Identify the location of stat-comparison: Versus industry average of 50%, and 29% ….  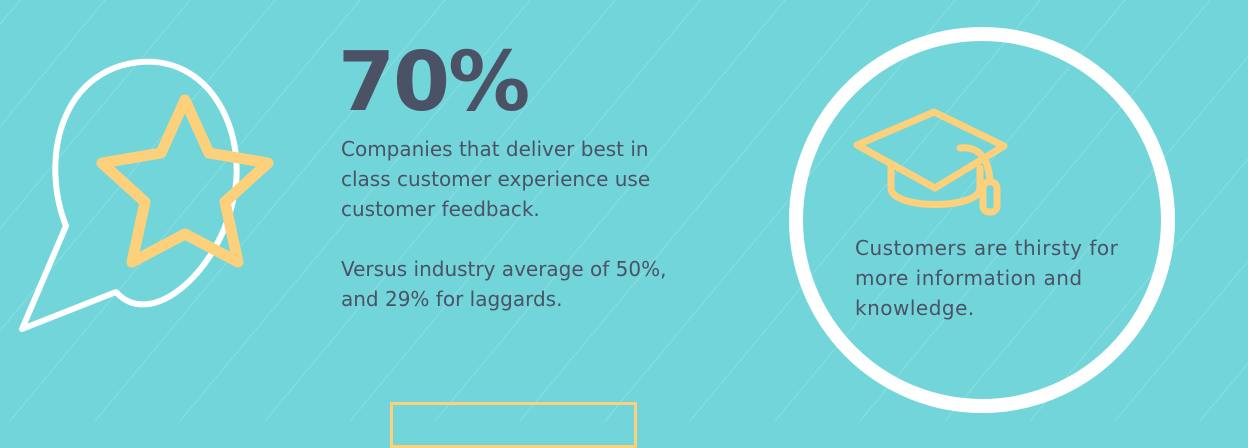
(504, 284).